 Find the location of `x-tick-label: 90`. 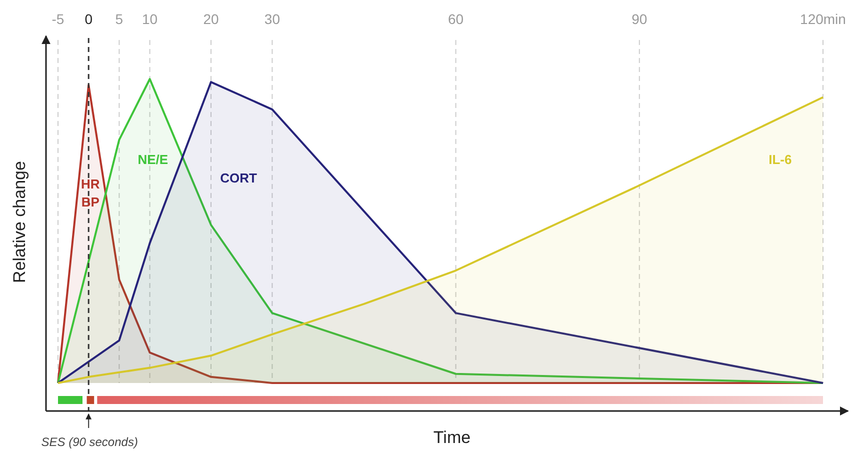

x-tick-label: 90 is located at coordinates (640, 19).